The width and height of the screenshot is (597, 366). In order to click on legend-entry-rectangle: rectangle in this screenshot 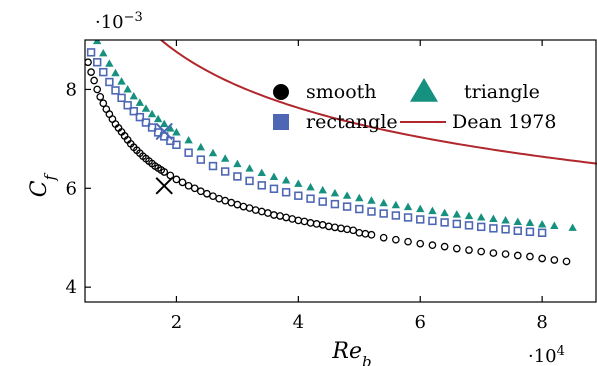, I will do `click(335, 122)`.